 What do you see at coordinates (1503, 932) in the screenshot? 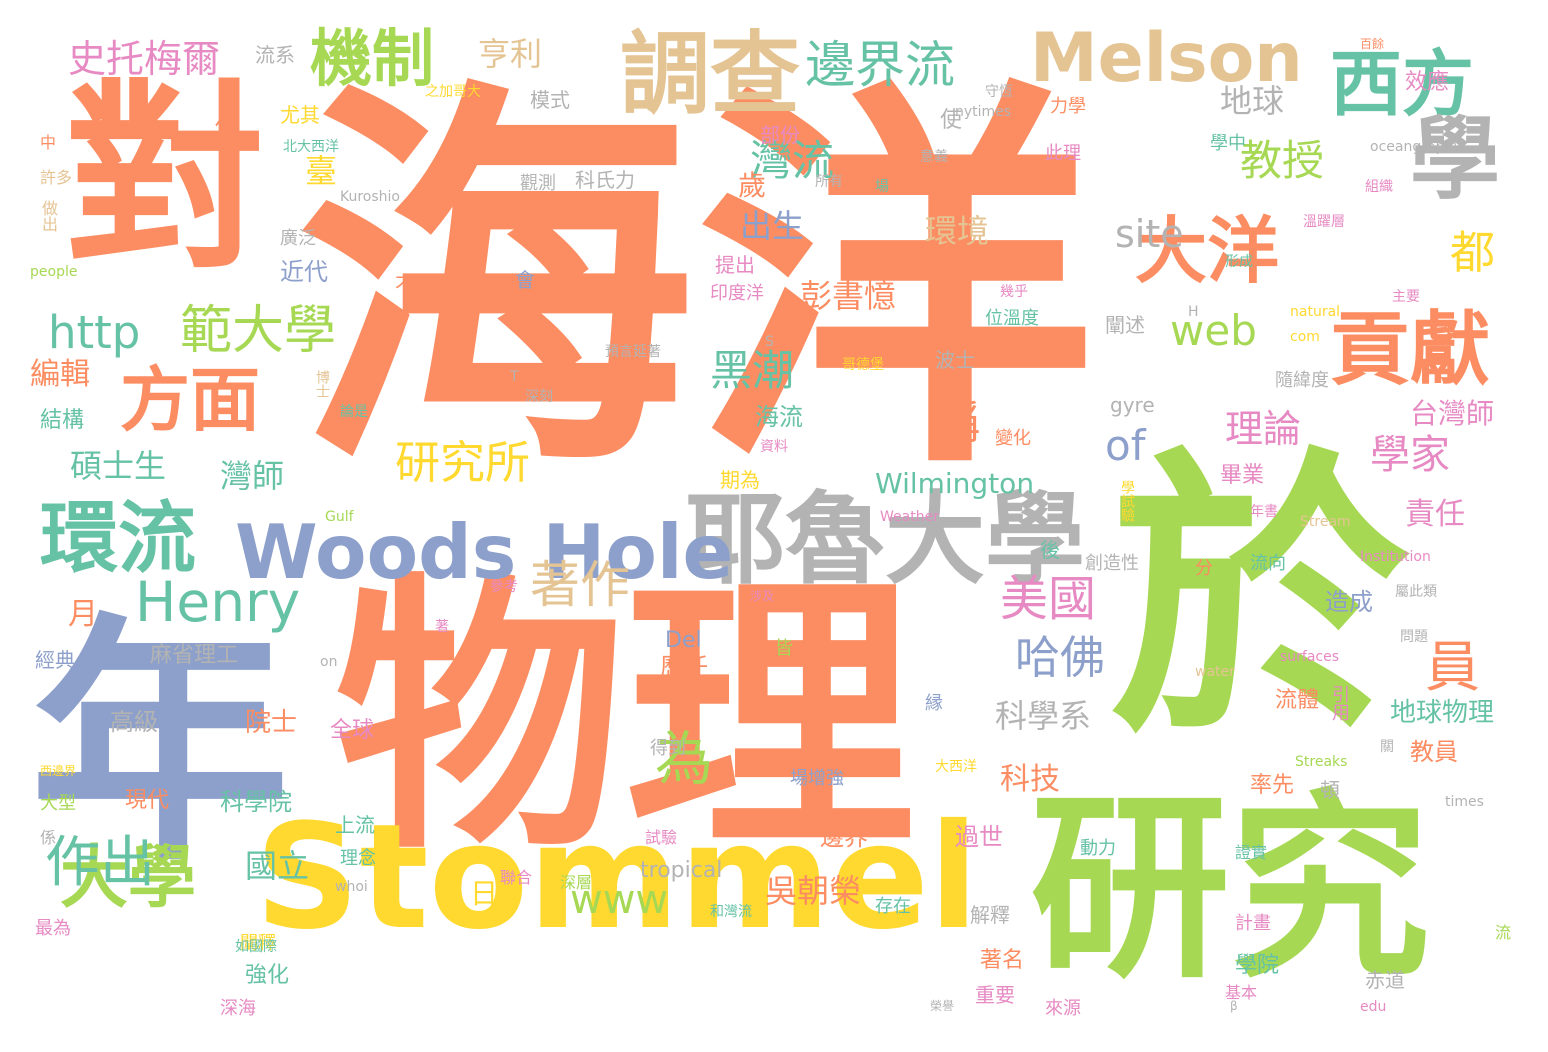
I see `cloud-word: 流` at bounding box center [1503, 932].